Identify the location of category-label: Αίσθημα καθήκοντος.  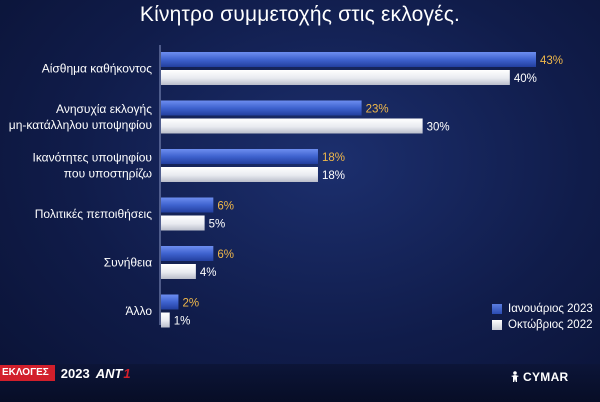
(97, 69).